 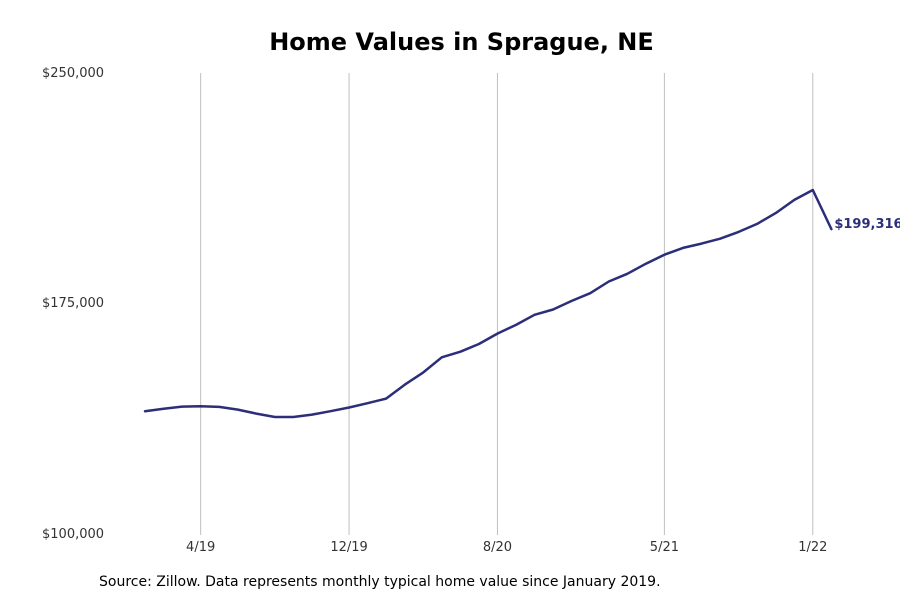 What do you see at coordinates (812, 547) in the screenshot?
I see `x-tick-label: 1/22` at bounding box center [812, 547].